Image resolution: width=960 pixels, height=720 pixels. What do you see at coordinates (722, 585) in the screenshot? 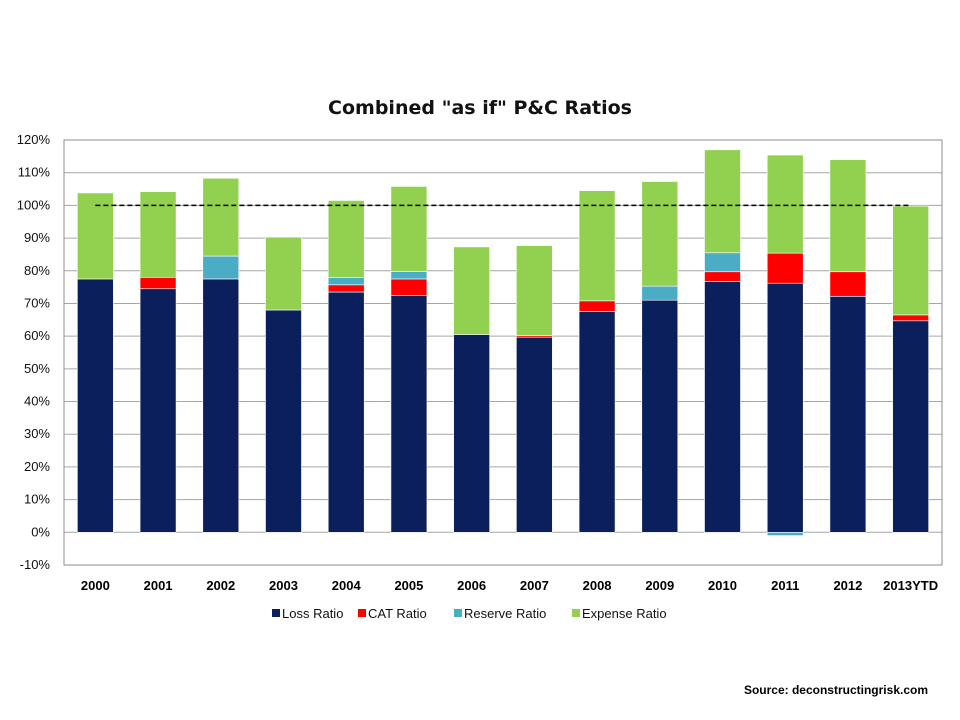
I see `x-tick-label: 2010` at bounding box center [722, 585].